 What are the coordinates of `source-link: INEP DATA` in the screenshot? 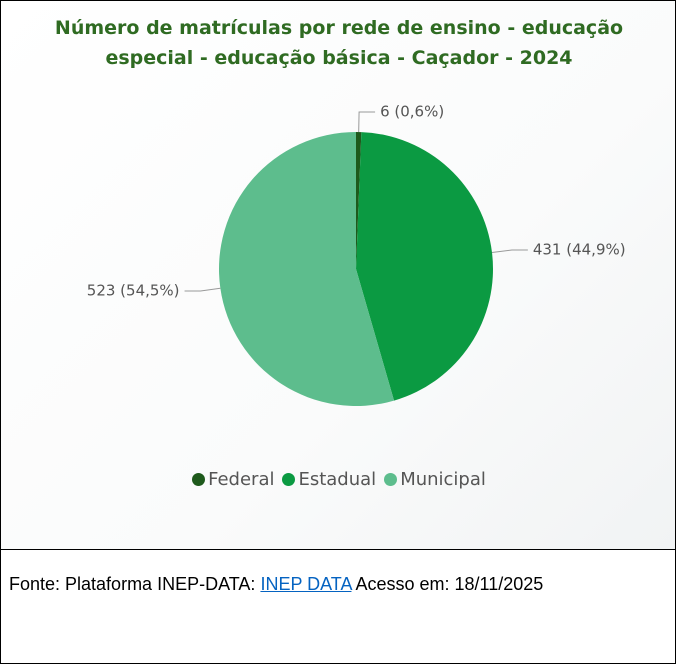 It's located at (306, 584).